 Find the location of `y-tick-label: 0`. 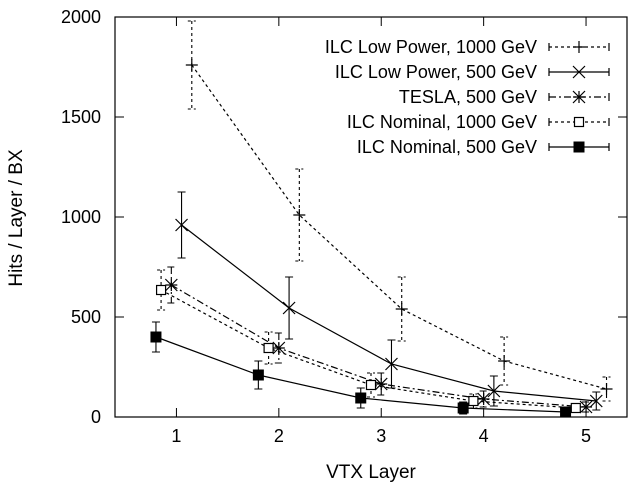

y-tick-label: 0 is located at coordinates (96, 417).